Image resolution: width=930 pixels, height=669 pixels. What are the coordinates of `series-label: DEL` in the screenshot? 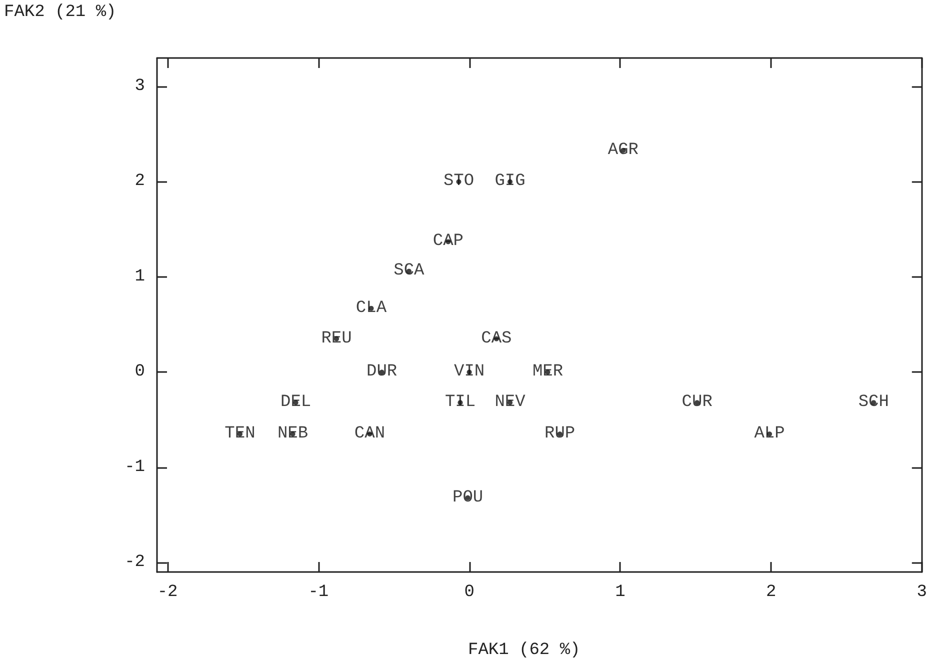 It's located at (296, 402).